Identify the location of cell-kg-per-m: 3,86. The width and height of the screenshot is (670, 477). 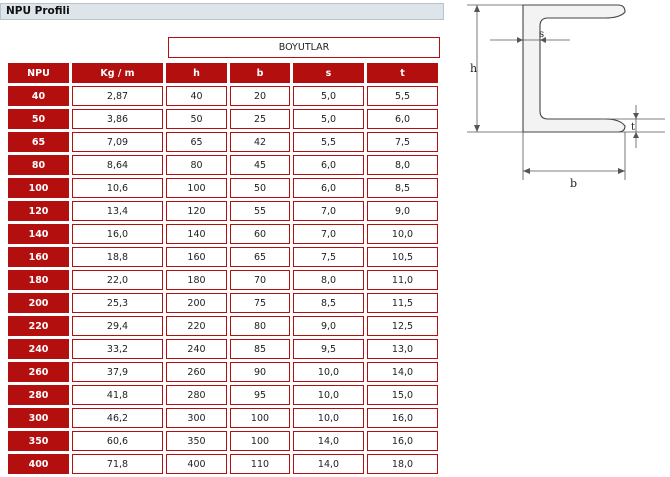
(117, 119).